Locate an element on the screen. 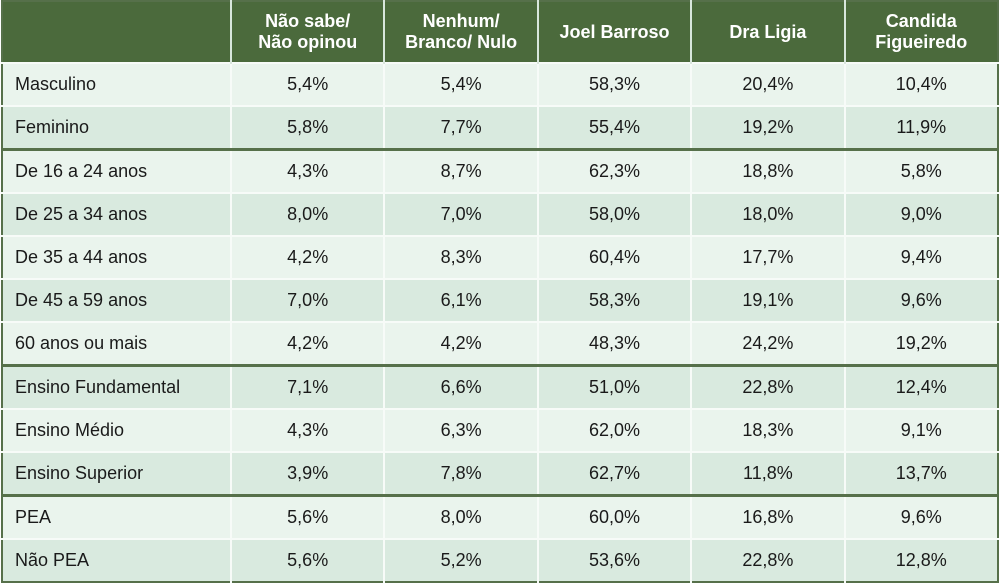  table-row: Ensino Médio 4,3% 6,3% 62,0% 18,3% 9,1% is located at coordinates (500, 430).